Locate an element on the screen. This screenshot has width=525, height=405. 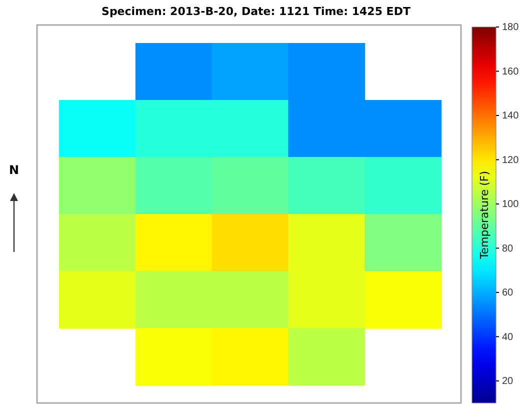
color-bar-label: 180 is located at coordinates (511, 28).